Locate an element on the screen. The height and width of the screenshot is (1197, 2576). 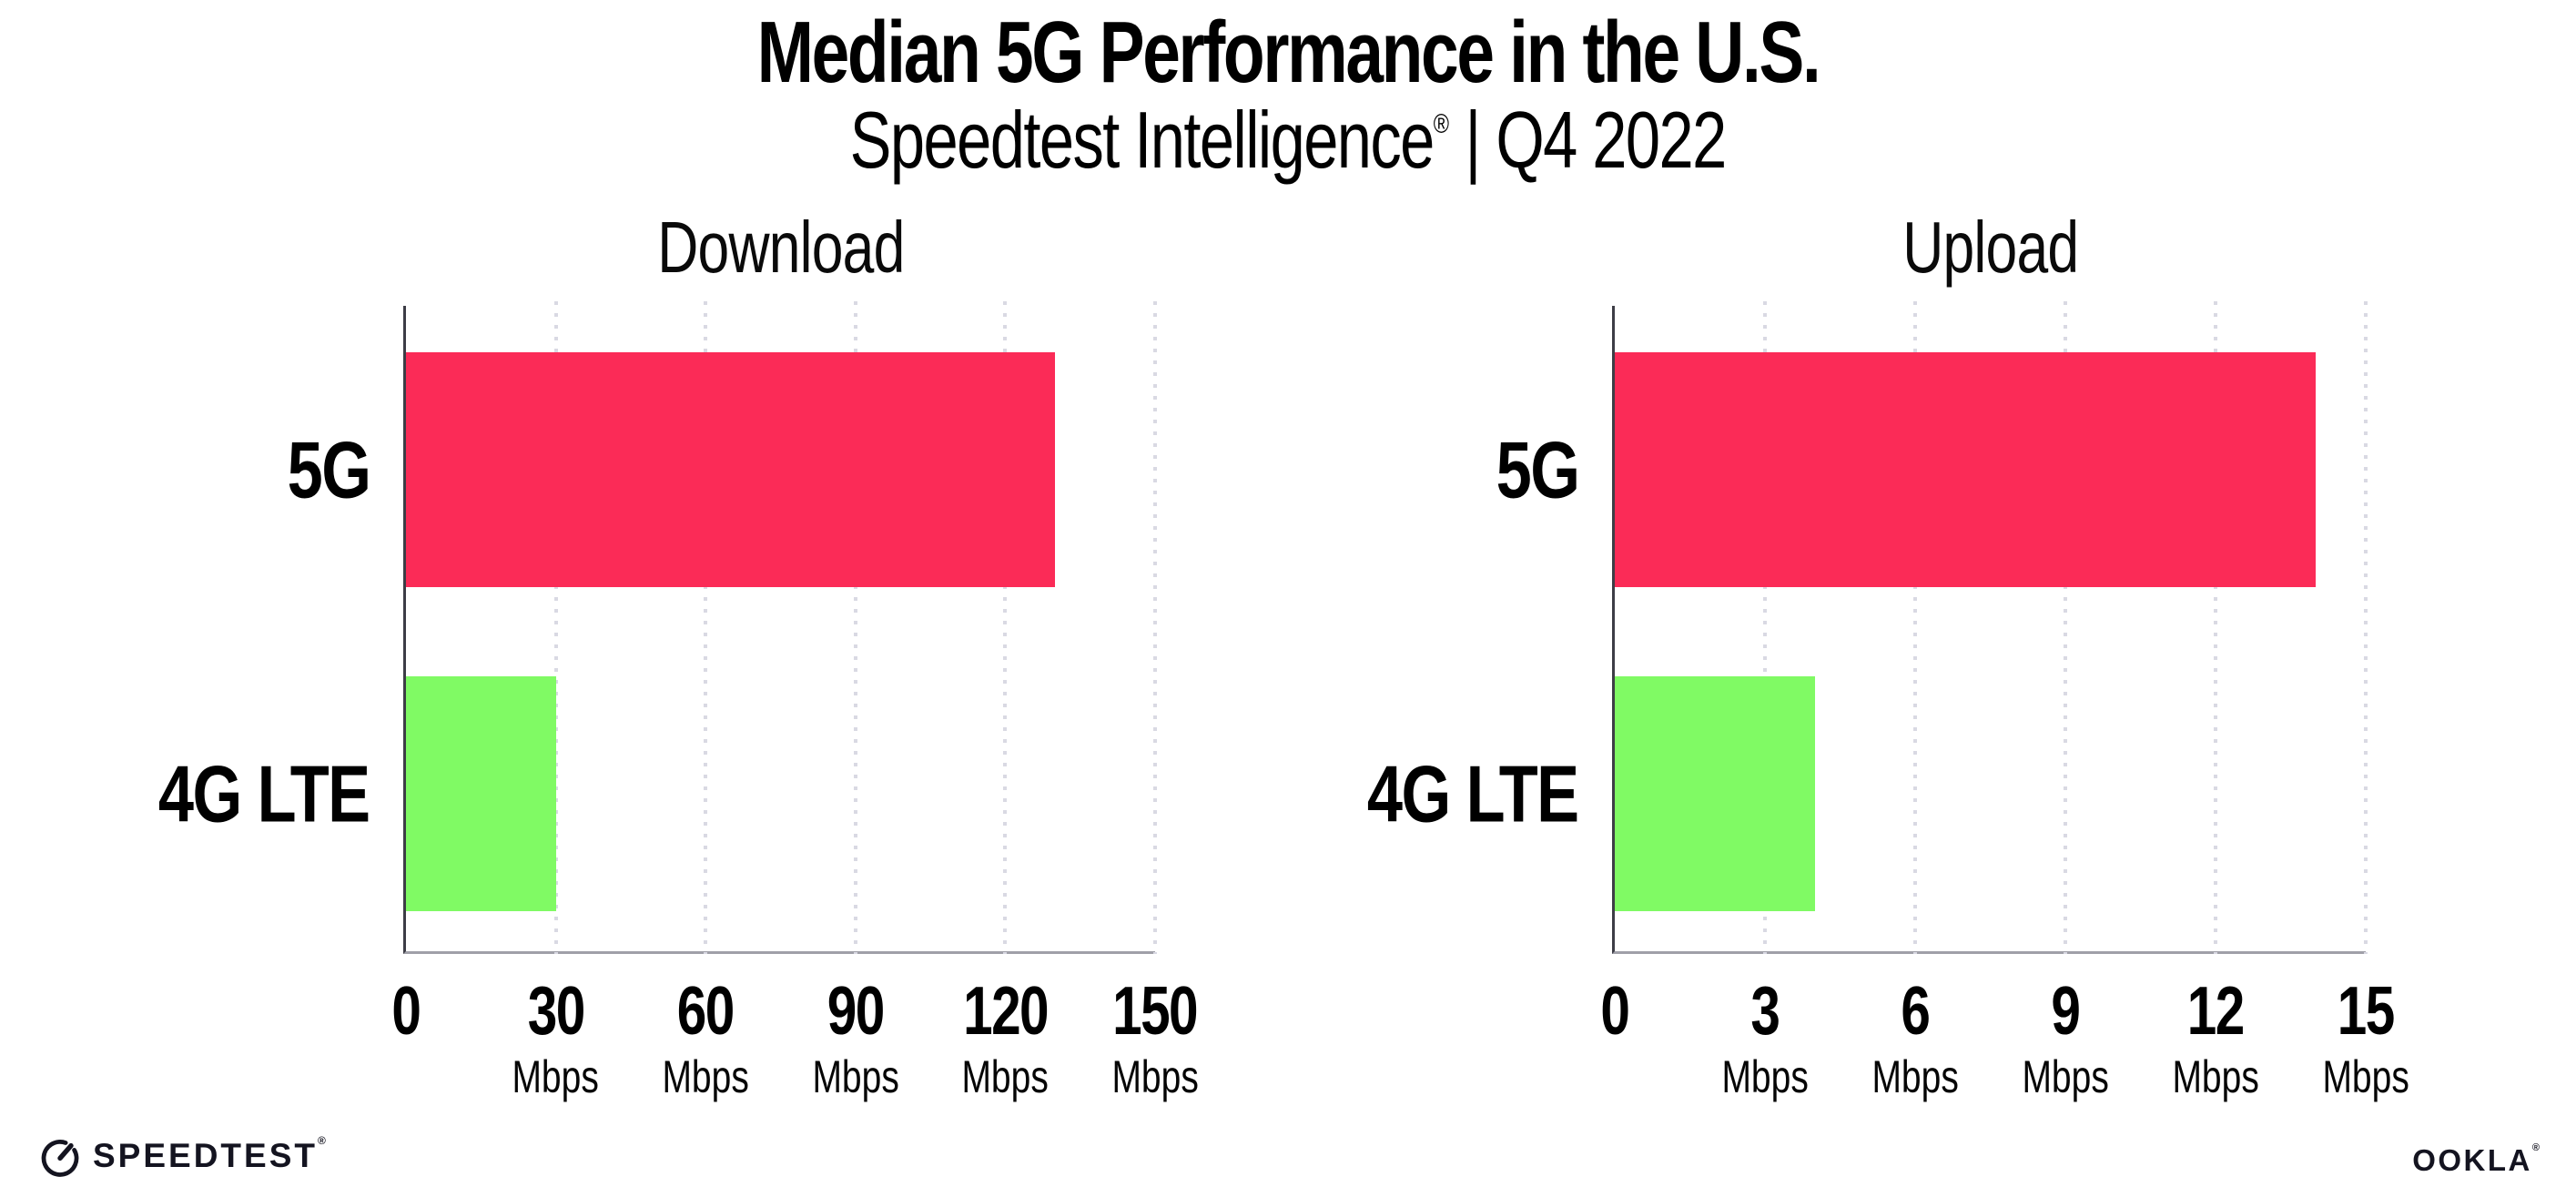
subtitle-brand: Speedtest Intelligence is located at coordinates (1142, 140).